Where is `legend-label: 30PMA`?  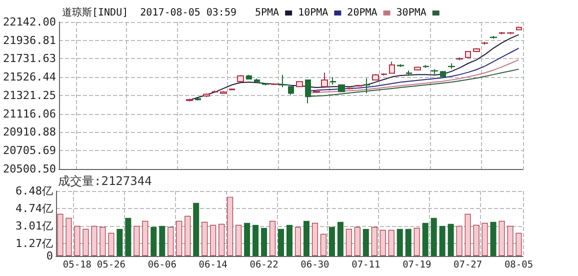
legend-label: 30PMA is located at coordinates (411, 13).